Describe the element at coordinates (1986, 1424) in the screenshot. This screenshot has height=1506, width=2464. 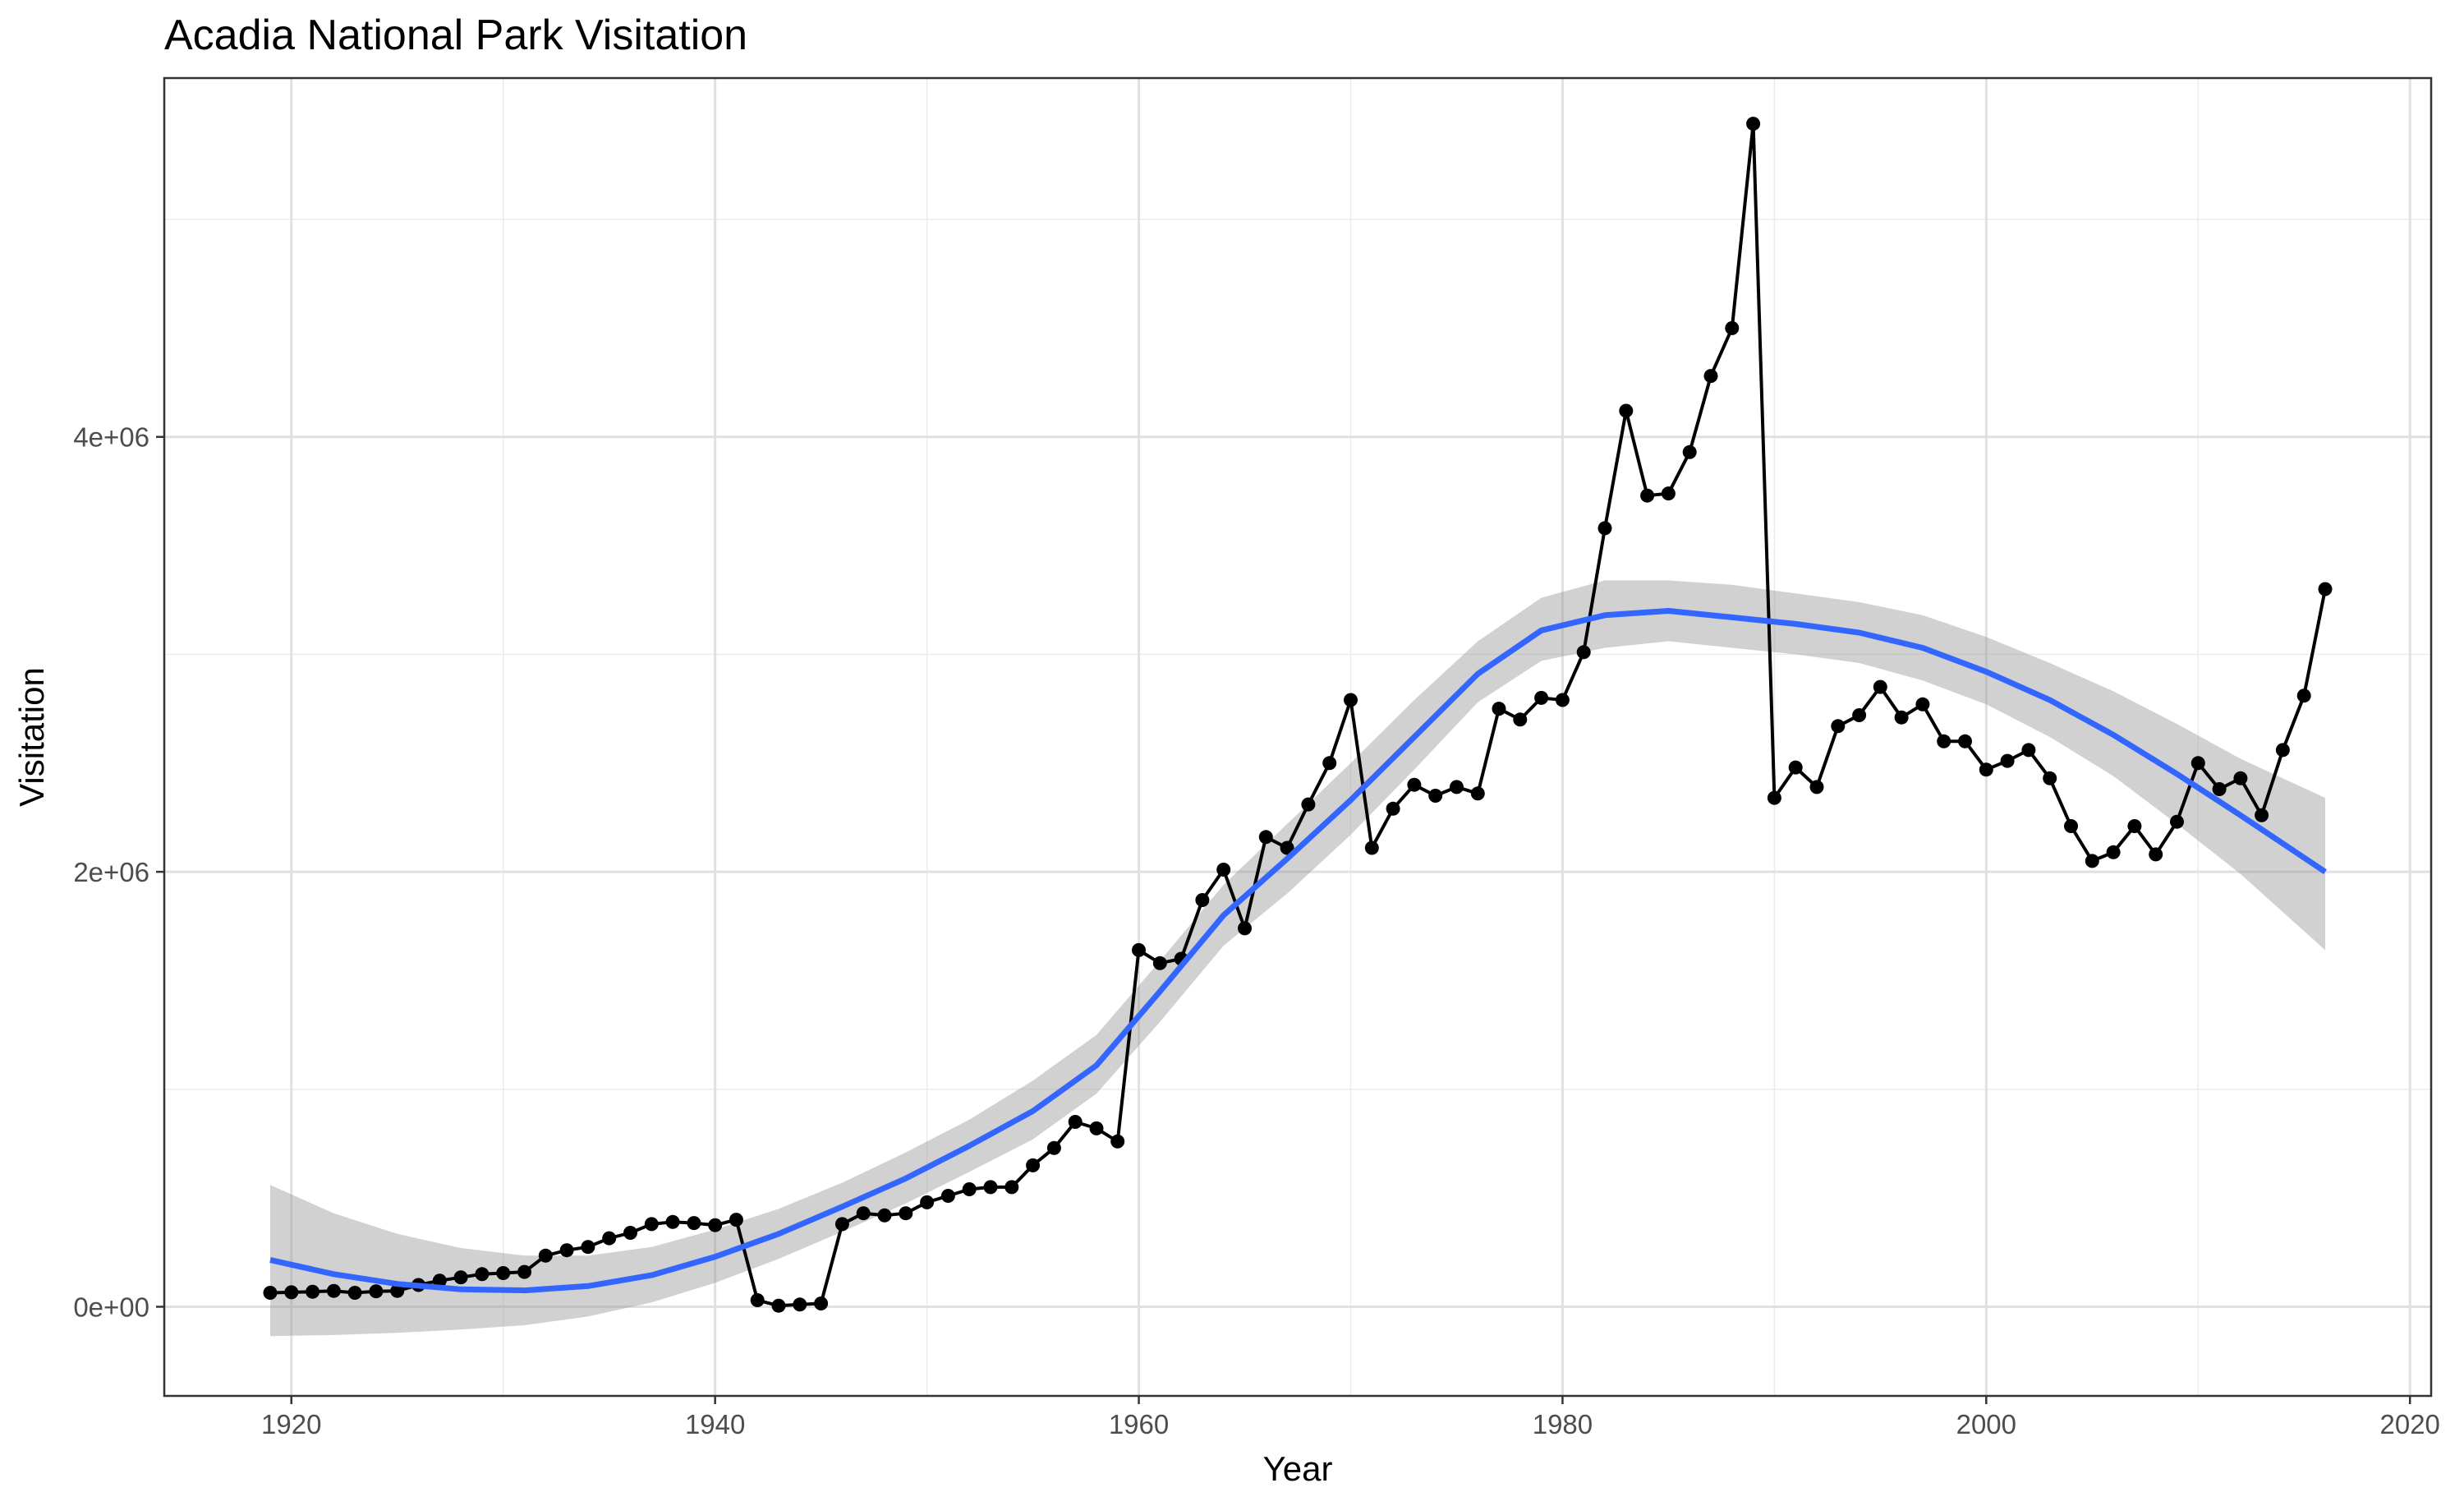
I see `x-tick-label: 2000` at that location.